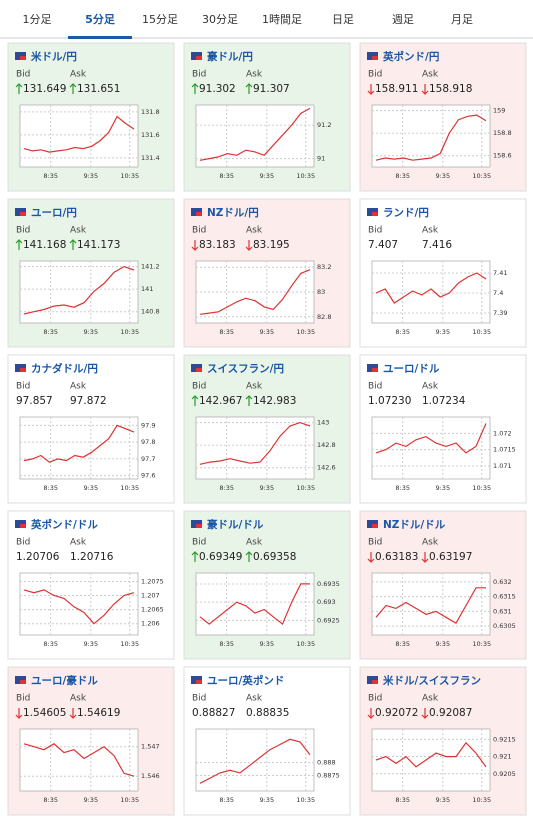 The height and width of the screenshot is (816, 533). Describe the element at coordinates (199, 58) in the screenshot. I see `flag` at that location.